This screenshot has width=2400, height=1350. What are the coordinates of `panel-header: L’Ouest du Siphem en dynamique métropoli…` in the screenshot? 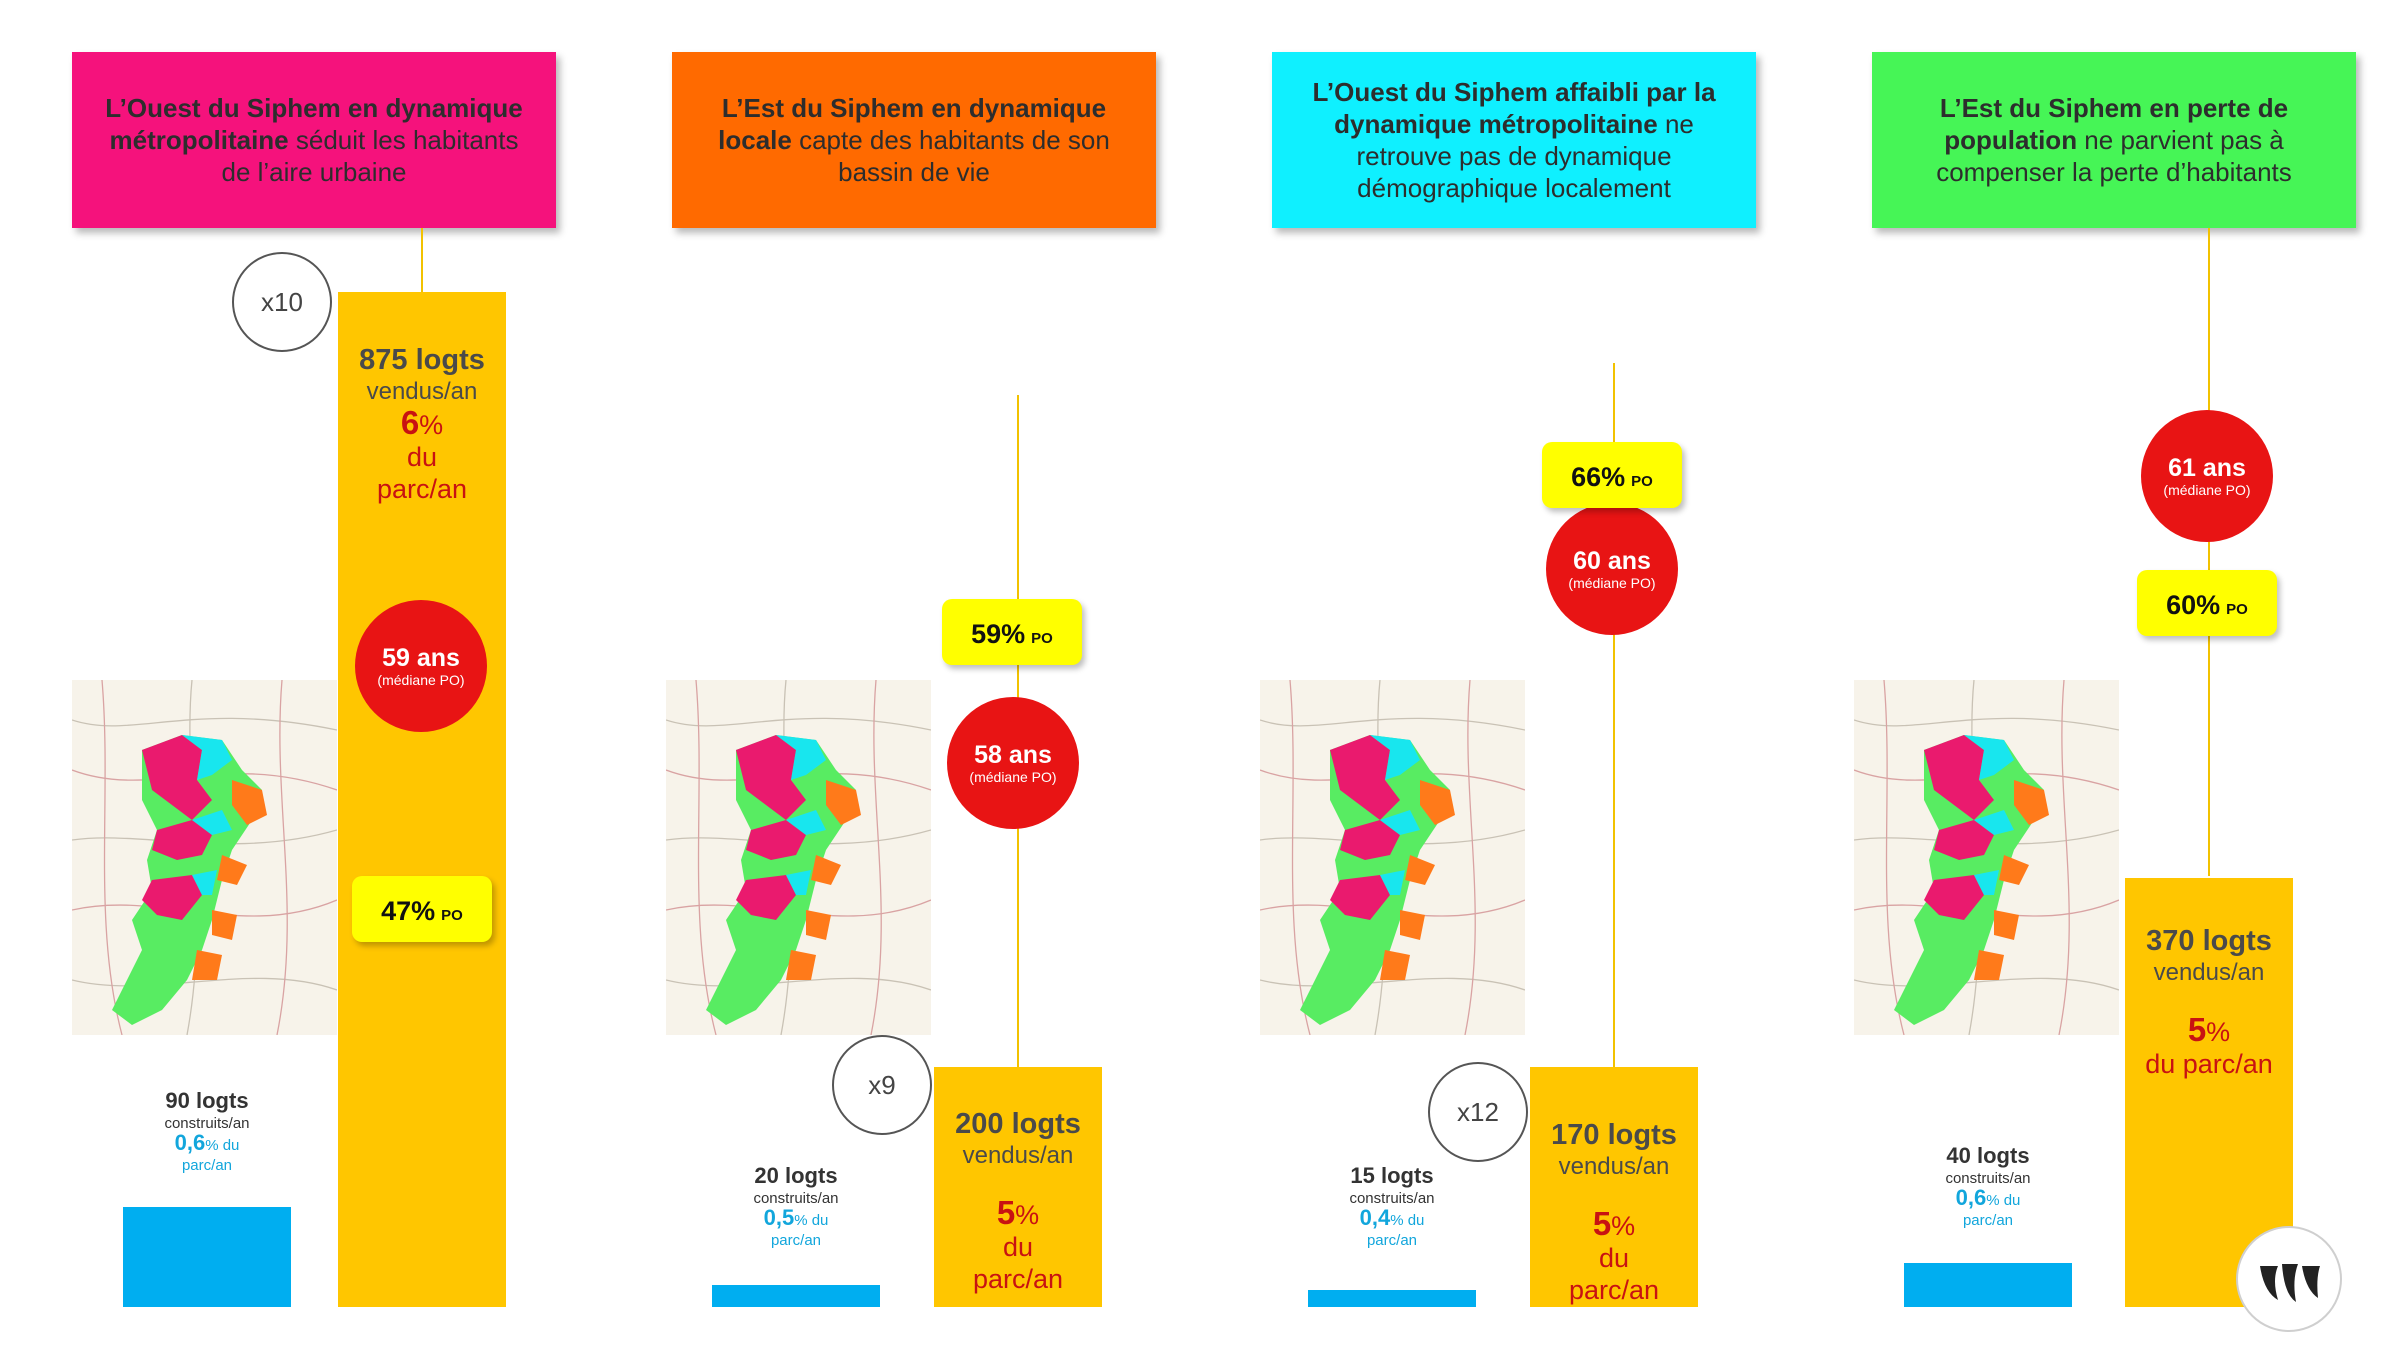 It's located at (314, 140).